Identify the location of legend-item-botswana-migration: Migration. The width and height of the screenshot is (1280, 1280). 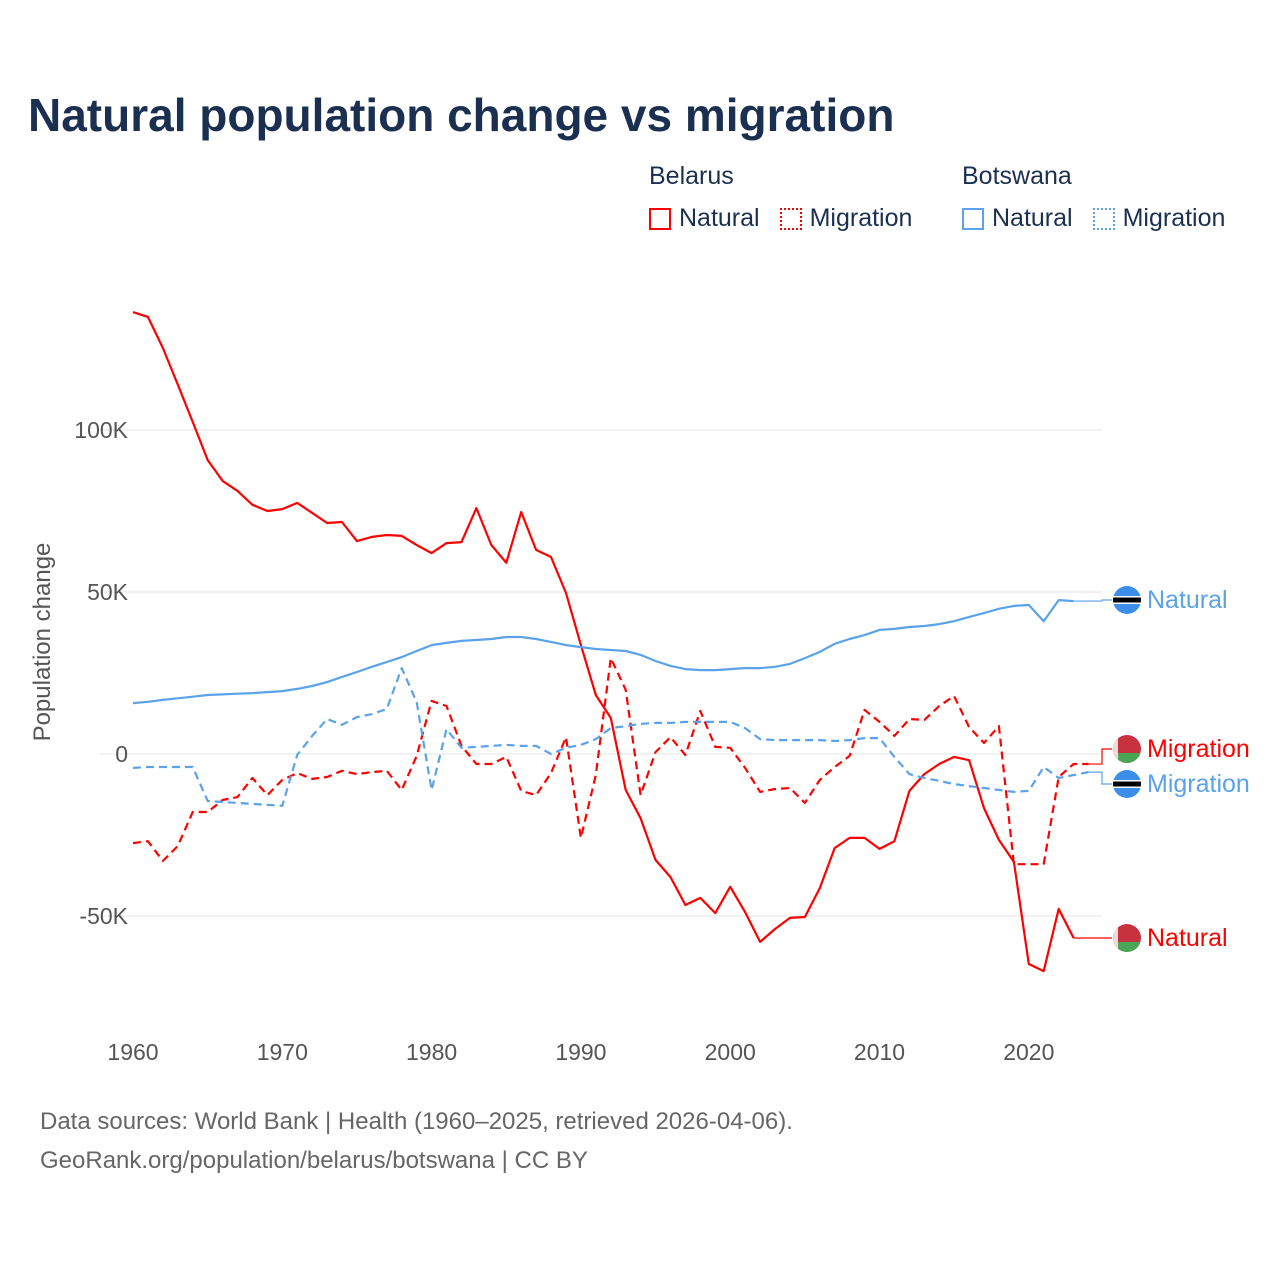
(1159, 218).